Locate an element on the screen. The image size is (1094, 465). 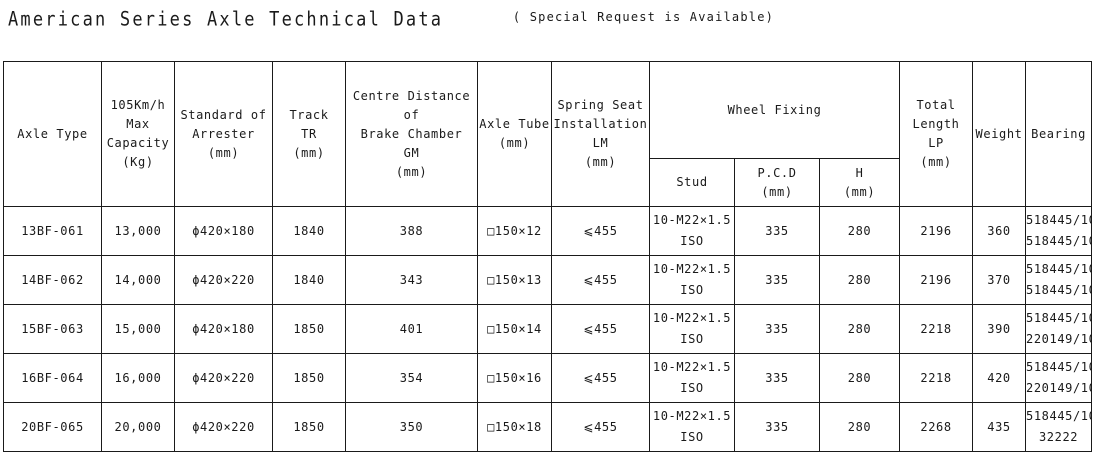
cell-axle-type: 13BF-061 is located at coordinates (52, 231).